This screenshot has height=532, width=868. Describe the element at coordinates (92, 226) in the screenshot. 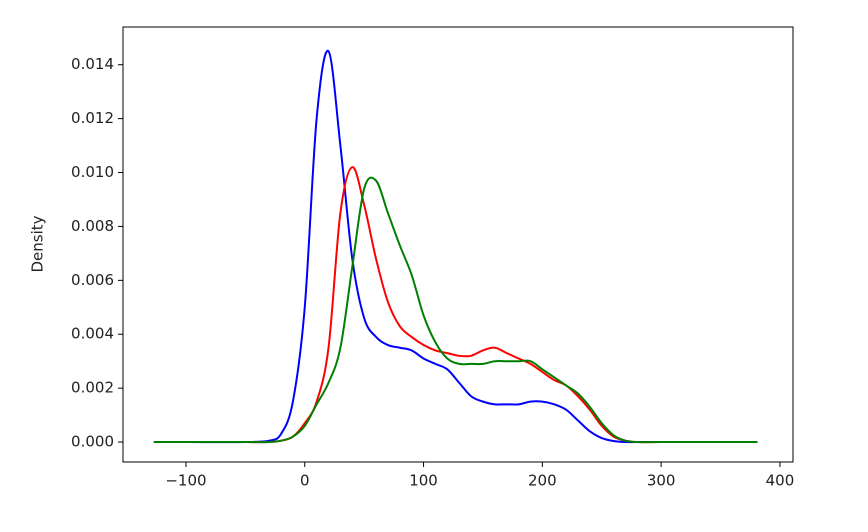

I see `y-tick-label: 0.008` at that location.